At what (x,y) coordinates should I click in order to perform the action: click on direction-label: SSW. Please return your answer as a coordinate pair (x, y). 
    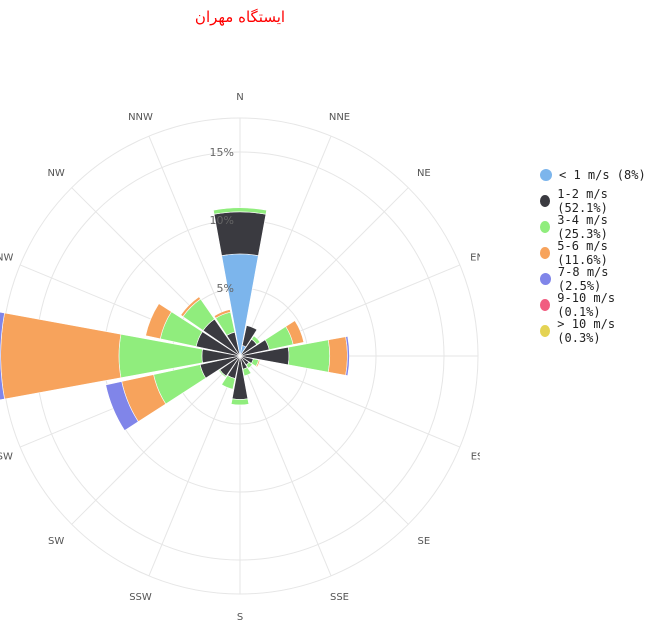
    Looking at the image, I should click on (140, 597).